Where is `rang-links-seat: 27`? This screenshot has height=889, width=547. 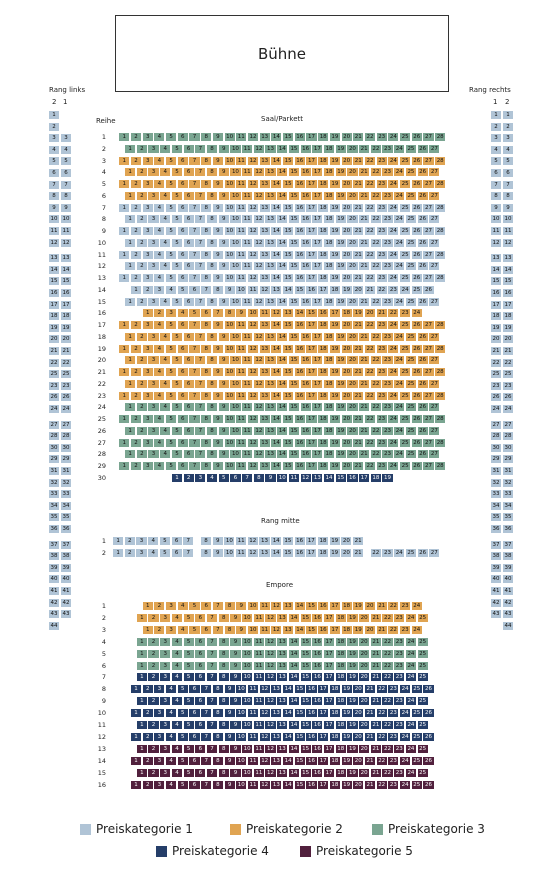
rang-links-seat: 27 is located at coordinates (54, 424).